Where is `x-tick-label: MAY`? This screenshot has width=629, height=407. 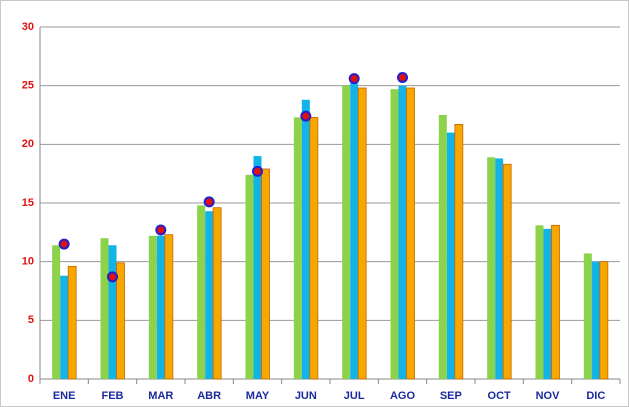 x-tick-label: MAY is located at coordinates (258, 396).